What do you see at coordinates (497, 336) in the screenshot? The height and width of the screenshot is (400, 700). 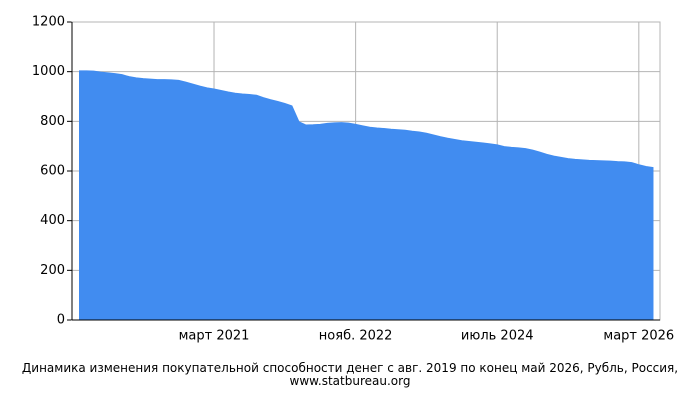 I see `x-tick-label: июль 2024` at bounding box center [497, 336].